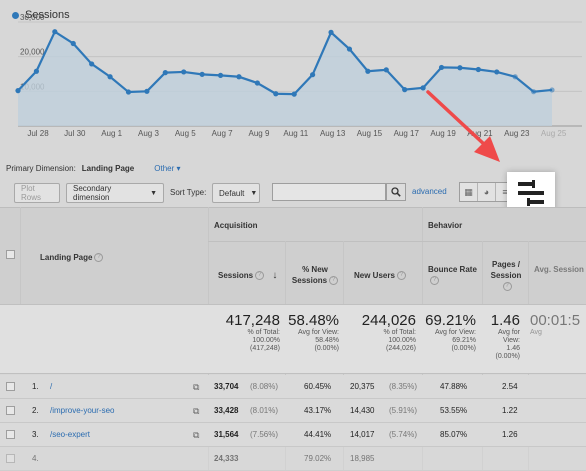 This screenshot has height=471, width=586. Describe the element at coordinates (196, 387) in the screenshot. I see `popout-icon: ⧉` at that location.